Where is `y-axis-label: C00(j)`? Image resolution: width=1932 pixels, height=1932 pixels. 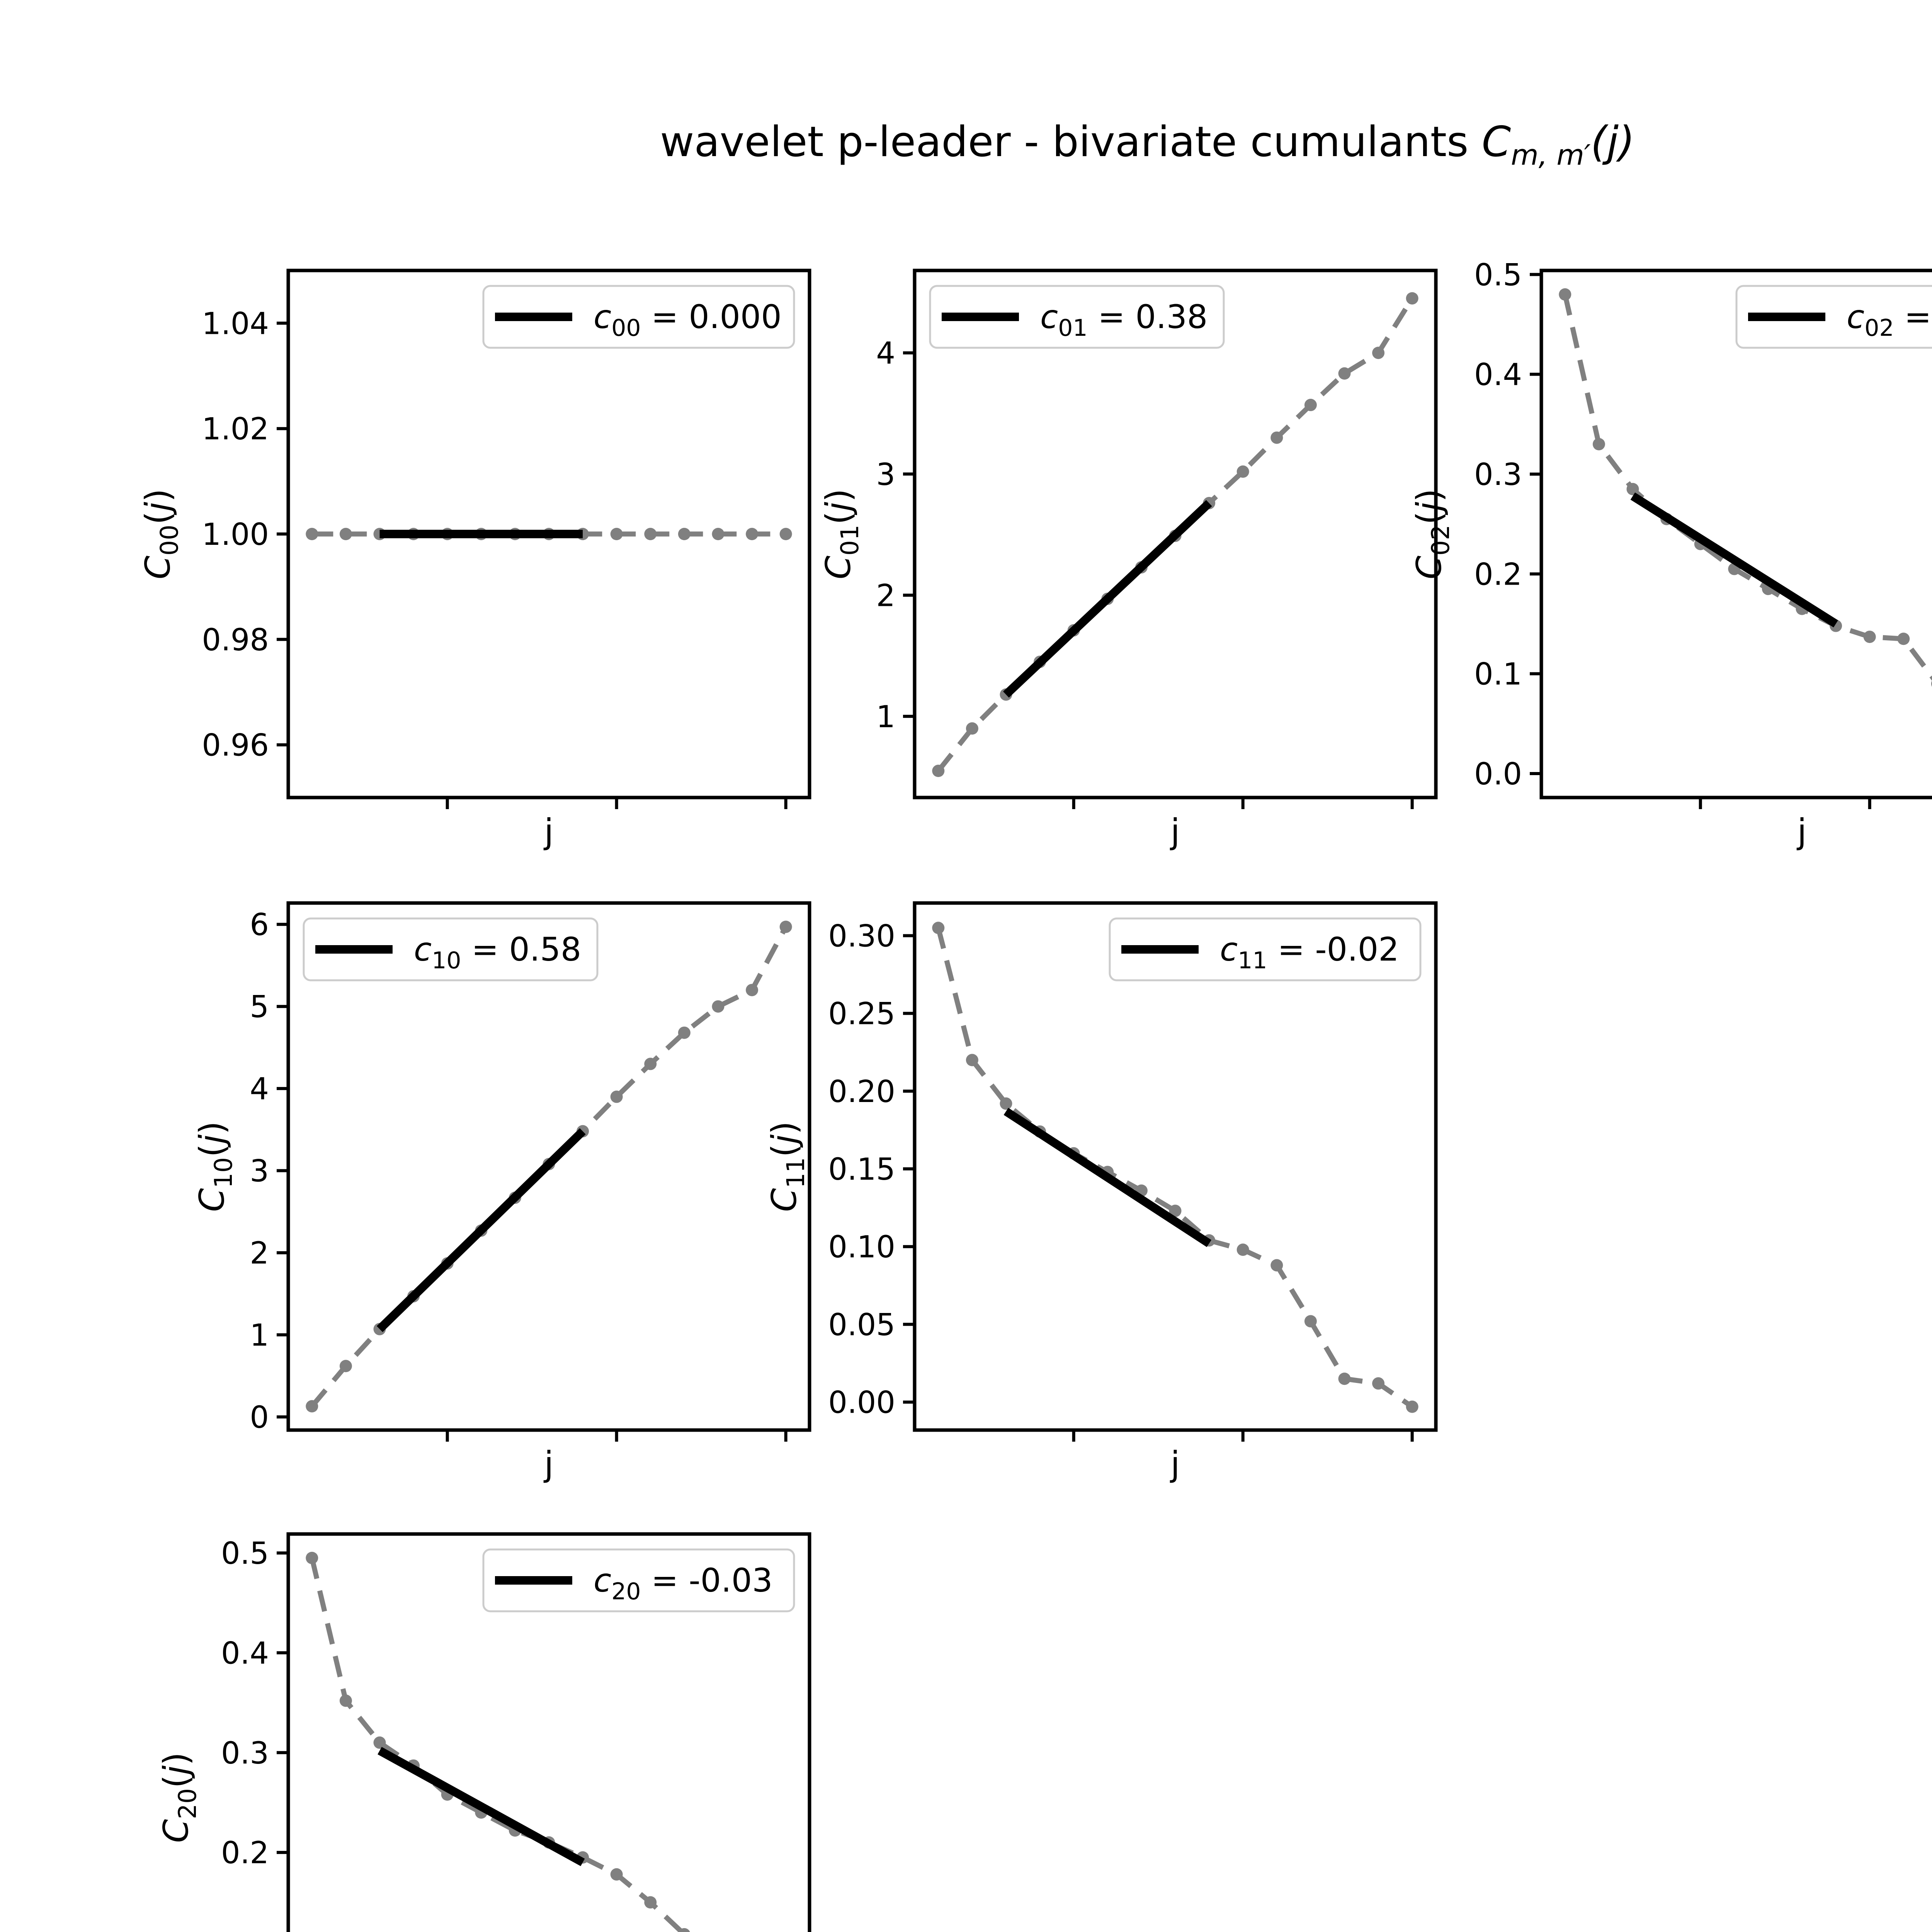 y-axis-label: C00(j) is located at coordinates (161, 535).